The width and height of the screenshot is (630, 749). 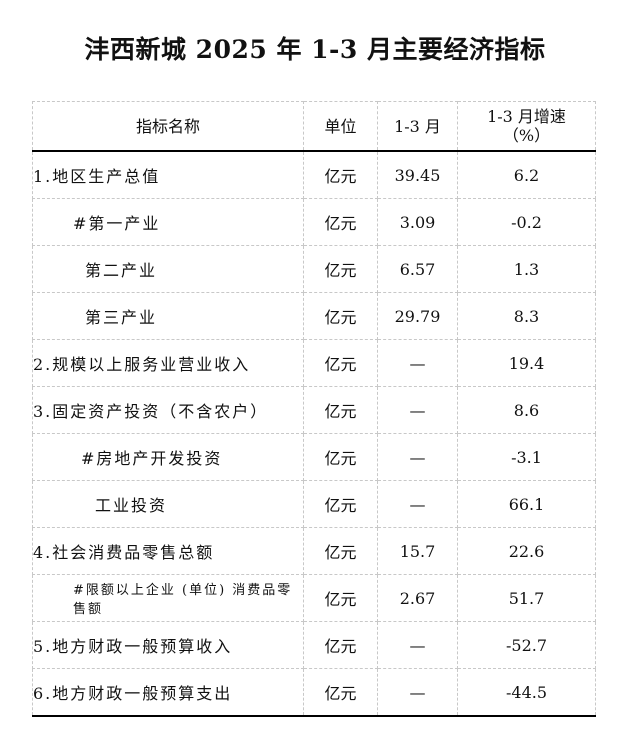 What do you see at coordinates (526, 692) in the screenshot?
I see `row-growth: -44.5` at bounding box center [526, 692].